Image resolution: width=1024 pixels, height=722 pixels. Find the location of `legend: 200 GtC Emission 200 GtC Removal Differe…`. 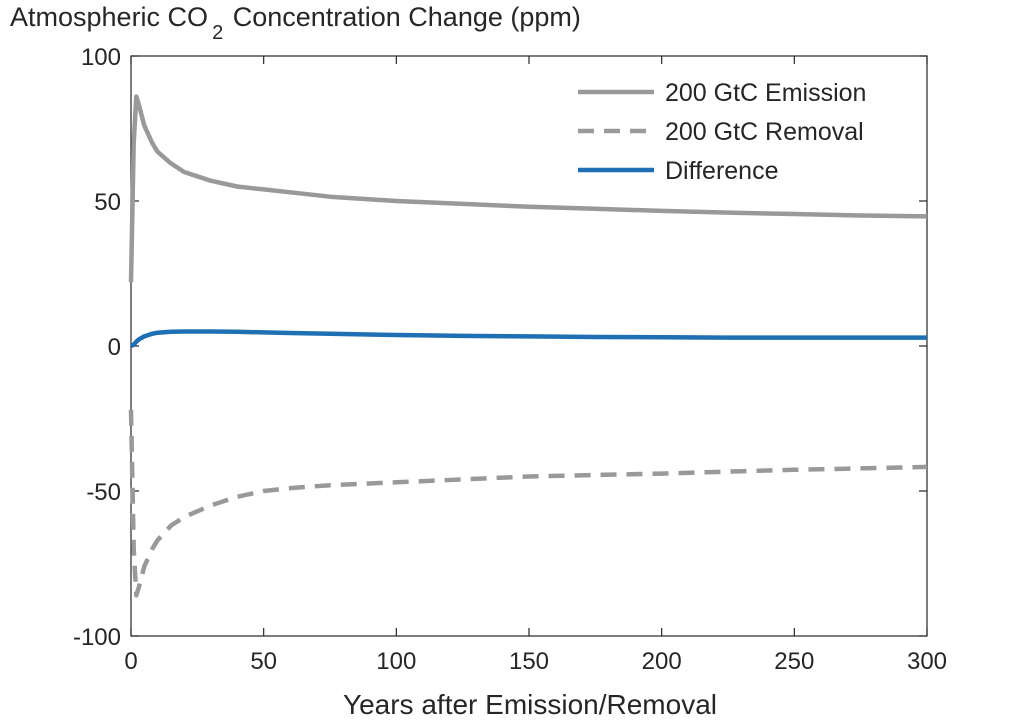

legend: 200 GtC Emission 200 GtC Removal Differe… is located at coordinates (722, 132).